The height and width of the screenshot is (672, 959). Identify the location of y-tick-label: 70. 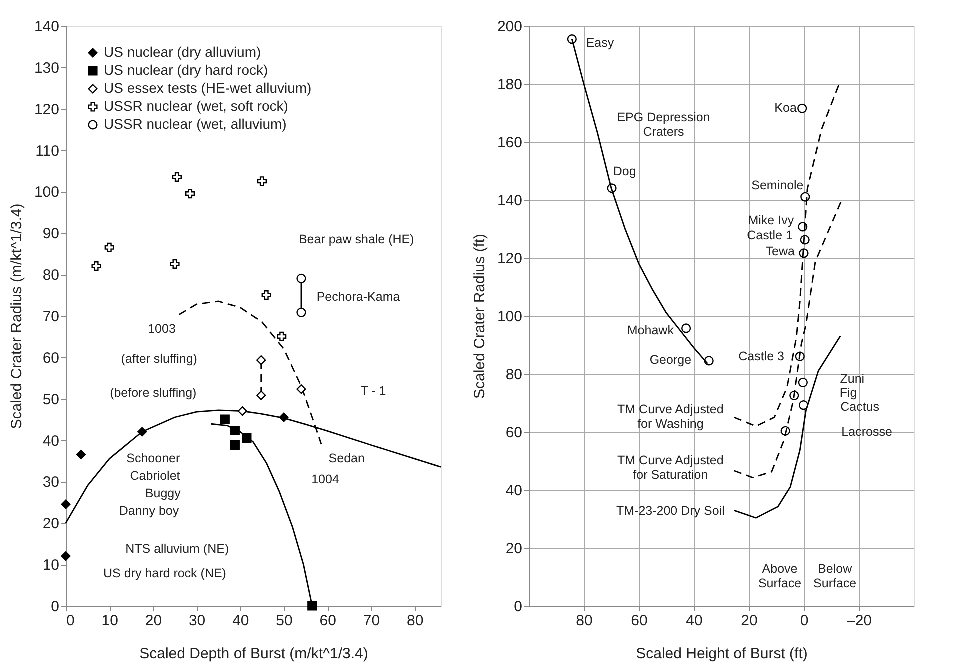
(51, 317).